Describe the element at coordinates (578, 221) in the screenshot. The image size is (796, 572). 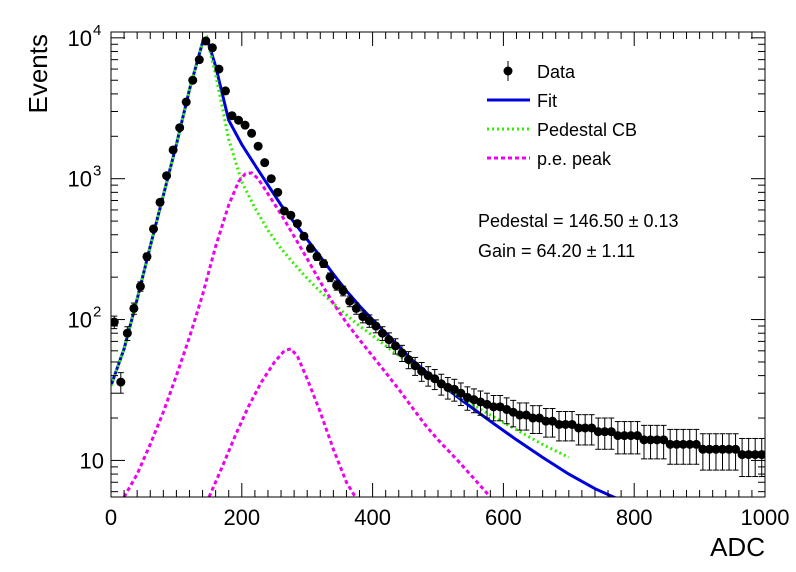
I see `fit-result-text: Pedestal = 146.50 ± 0.13` at that location.